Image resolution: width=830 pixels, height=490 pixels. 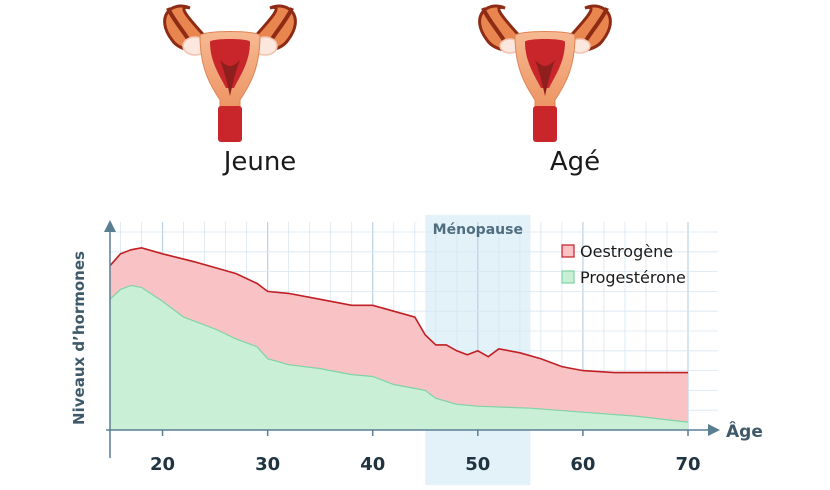 I want to click on legend-swatch-progesterone, so click(x=568, y=277).